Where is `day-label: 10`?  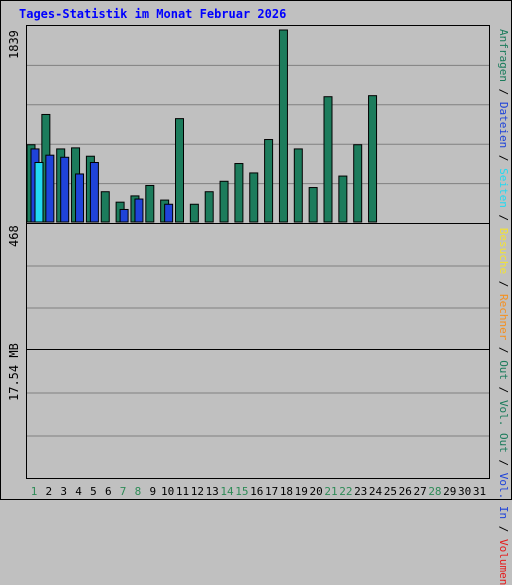 day-label: 10 is located at coordinates (167, 491).